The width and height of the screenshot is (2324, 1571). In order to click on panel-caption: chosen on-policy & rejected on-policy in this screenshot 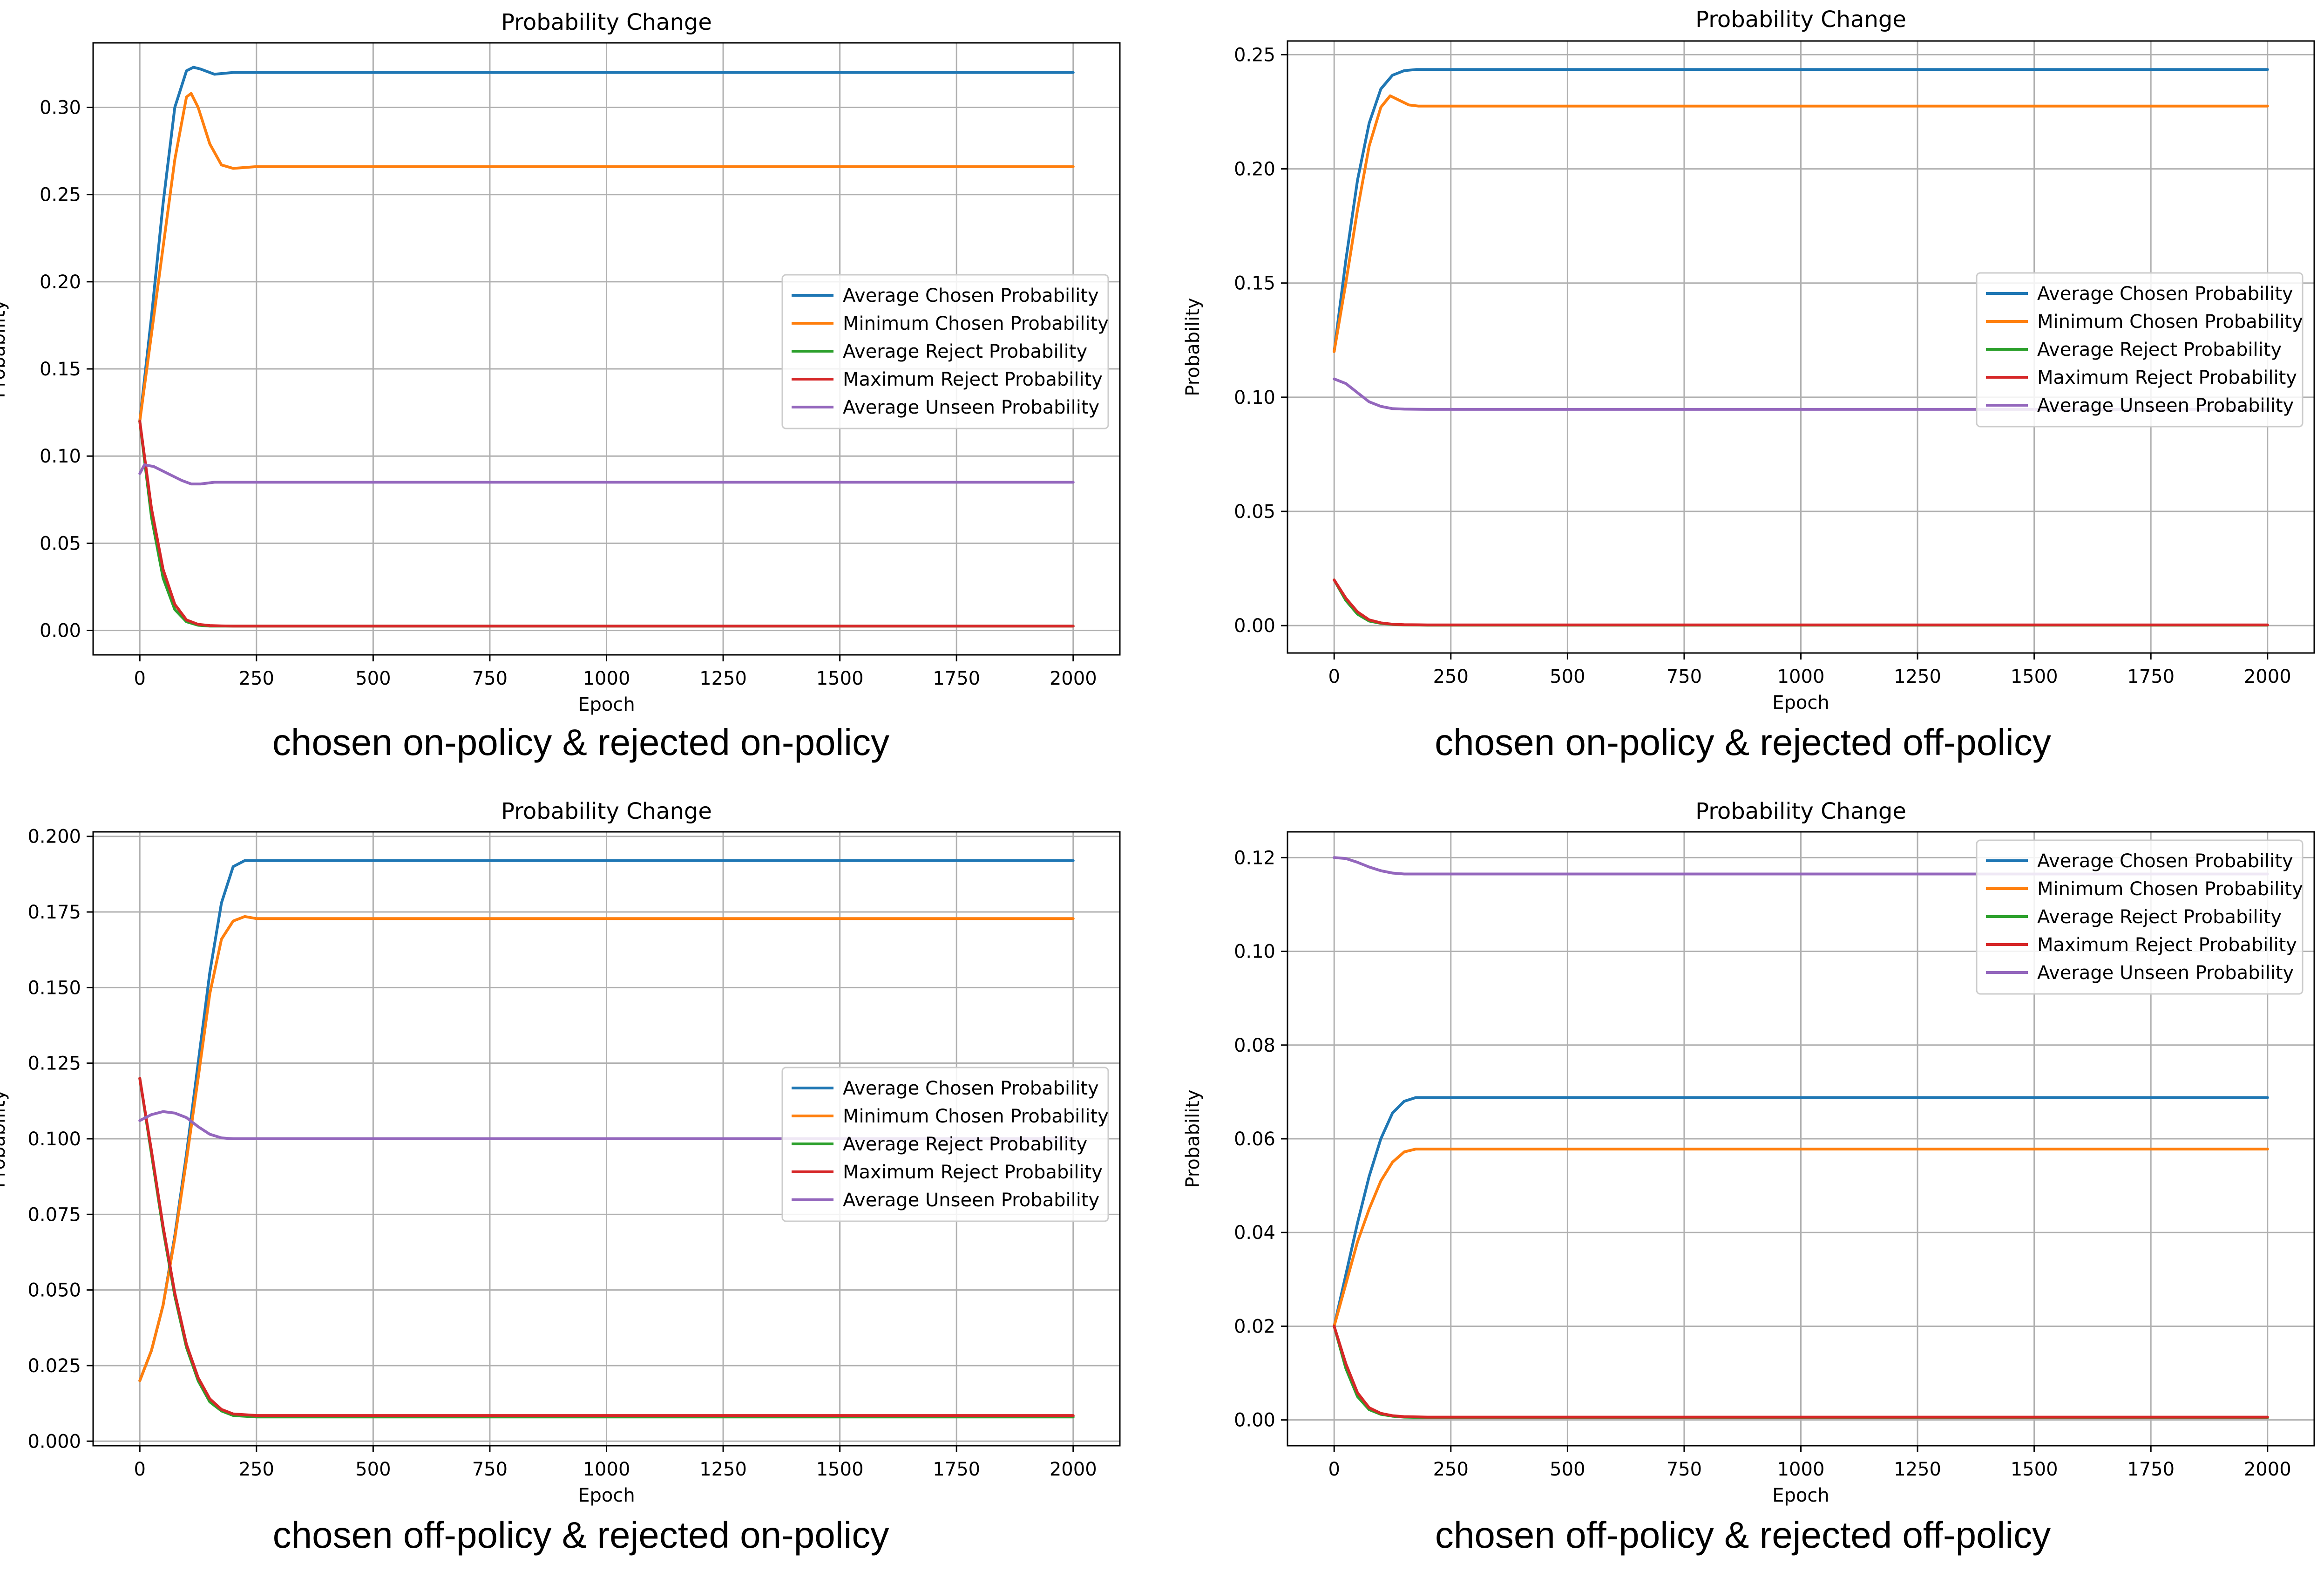, I will do `click(581, 742)`.